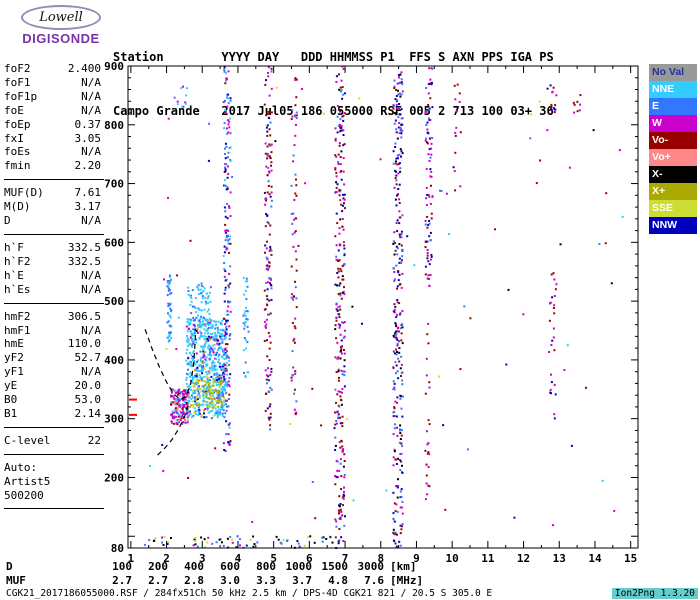 The width and height of the screenshot is (700, 600). I want to click on param-label: hmE, so click(14, 344).